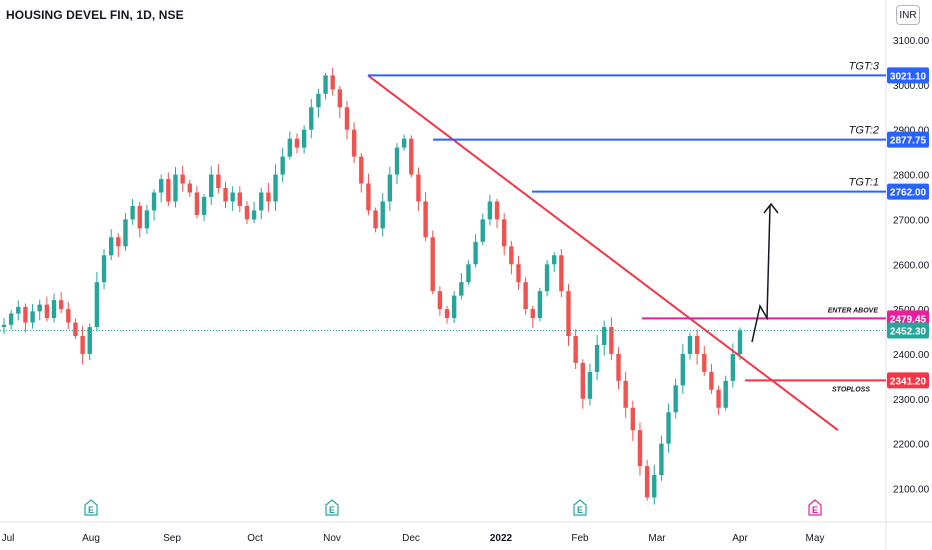  Describe the element at coordinates (911, 265) in the screenshot. I see `y-tick-label: 2600.00` at that location.